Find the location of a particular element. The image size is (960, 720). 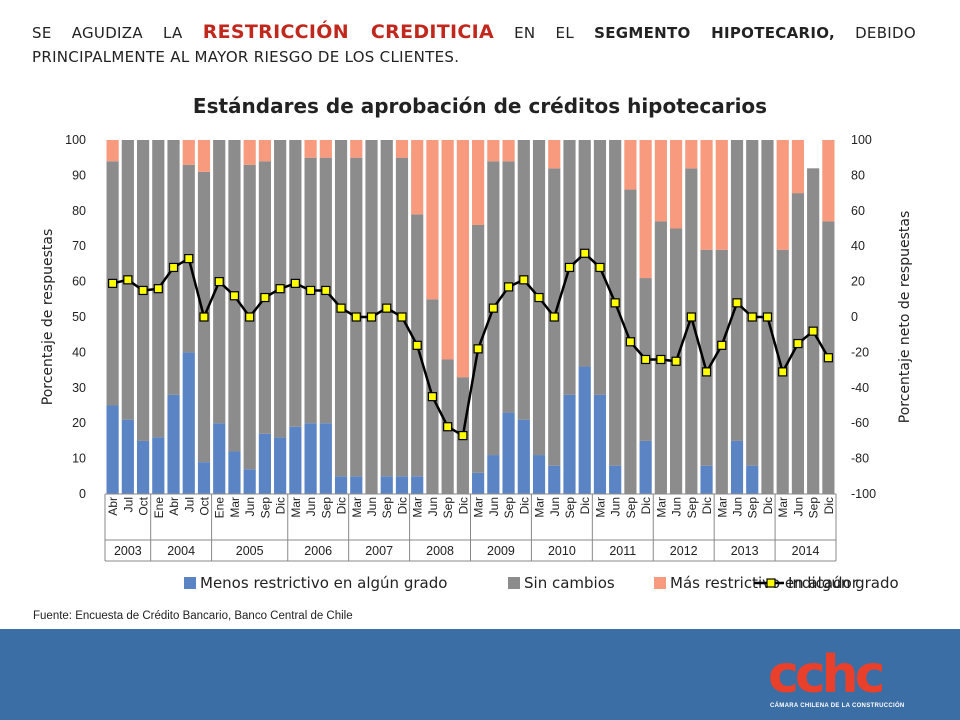

x-category-label: Oct is located at coordinates (205, 505).